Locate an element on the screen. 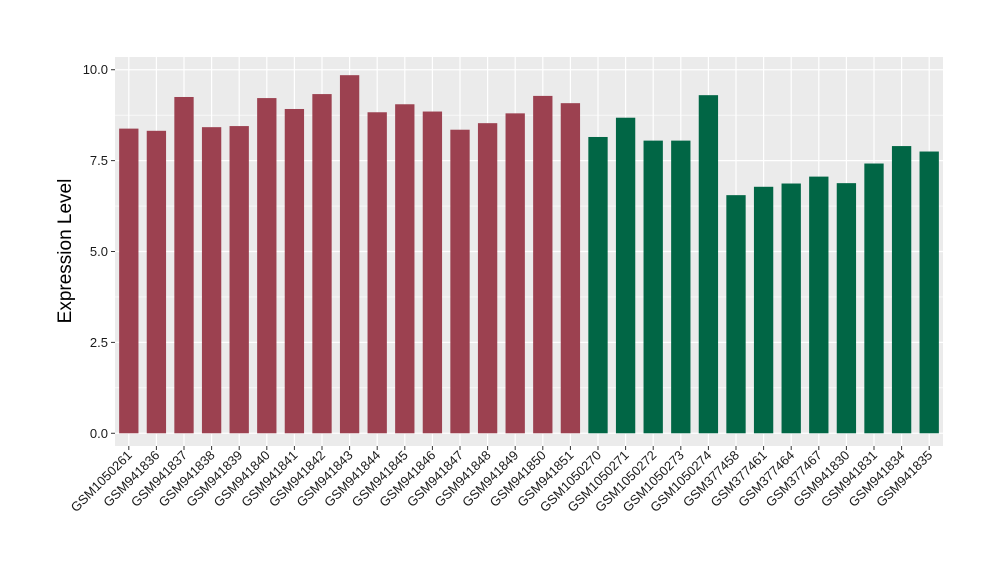 This screenshot has width=1000, height=580. y-axis-title: Expression Level is located at coordinates (65, 251).